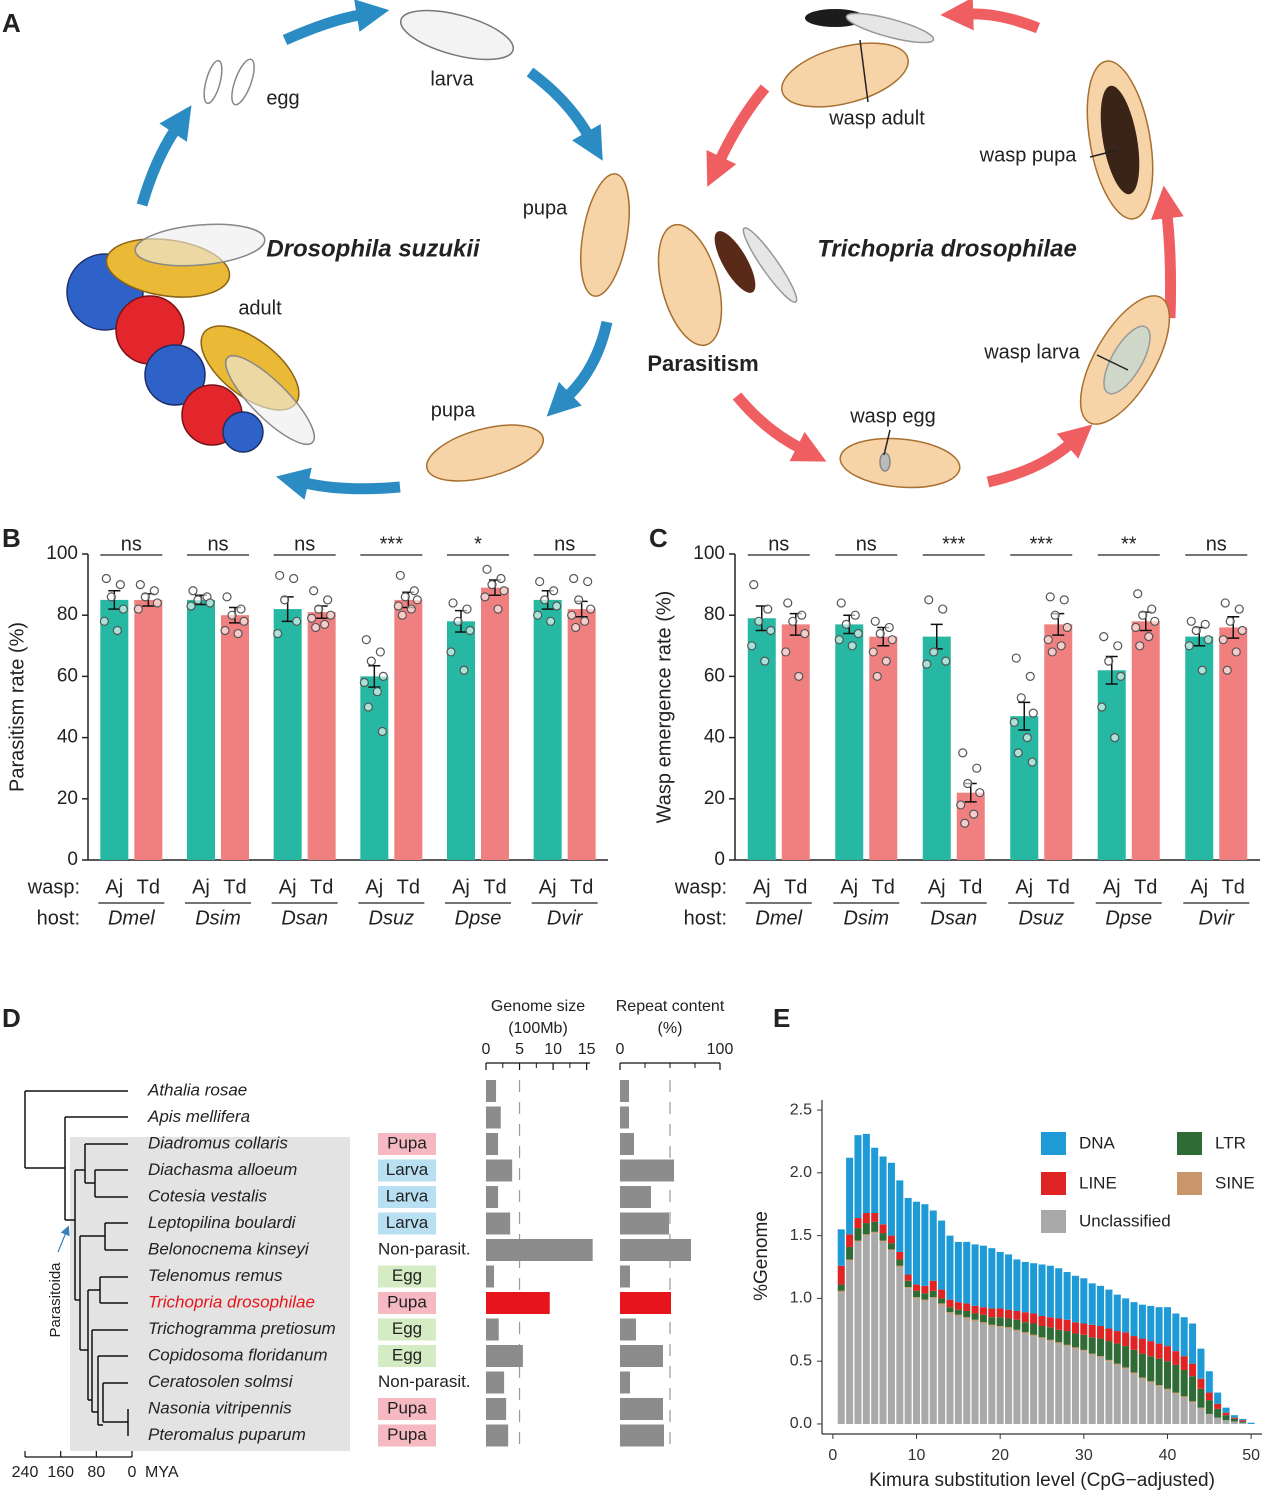  Describe the element at coordinates (876, 118) in the screenshot. I see `stage-label: wasp adult` at that location.